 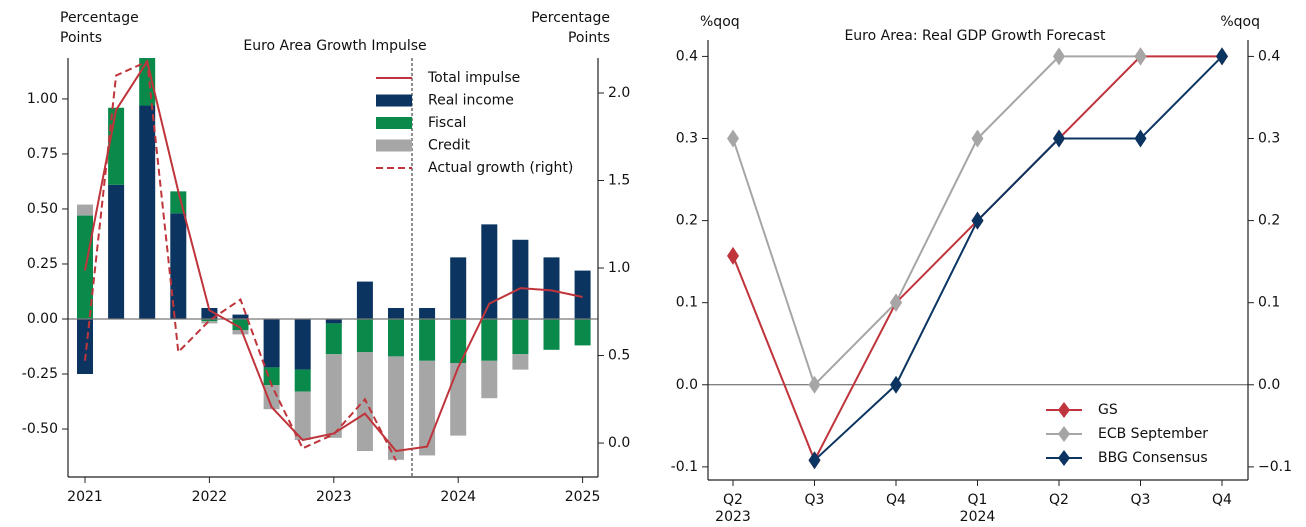 I want to click on y-tick-label: 0.0, so click(x=687, y=385).